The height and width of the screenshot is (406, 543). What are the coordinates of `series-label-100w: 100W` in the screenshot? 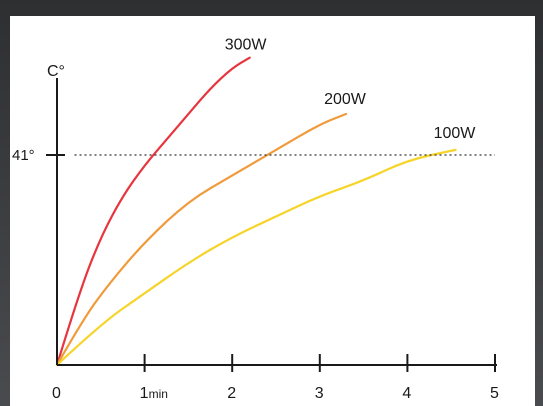 It's located at (455, 133).